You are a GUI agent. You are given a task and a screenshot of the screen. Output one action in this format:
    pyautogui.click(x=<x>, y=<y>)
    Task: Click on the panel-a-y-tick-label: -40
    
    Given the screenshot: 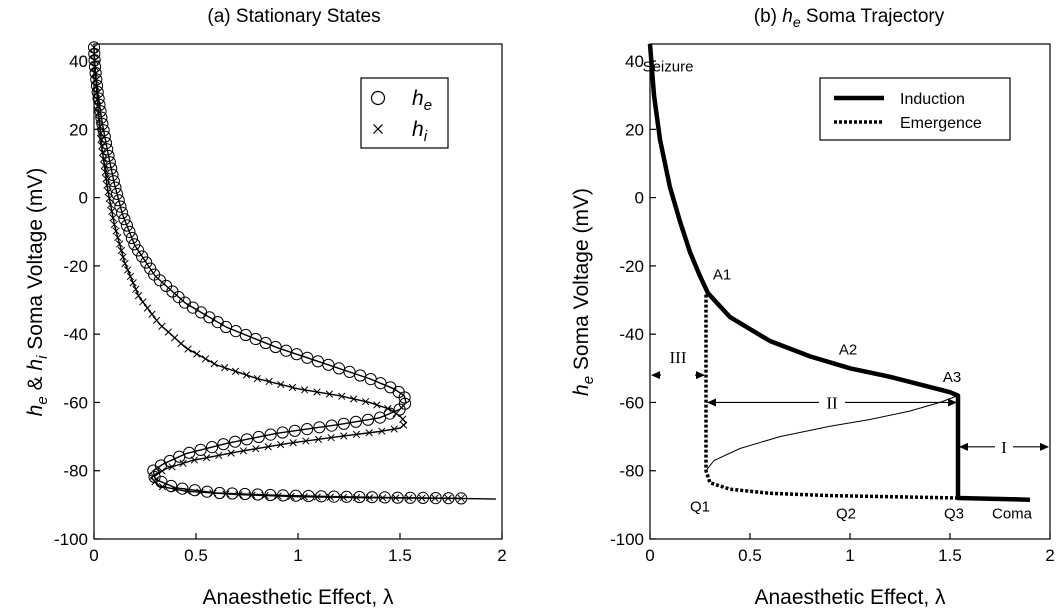 What is the action you would take?
    pyautogui.click(x=75, y=334)
    